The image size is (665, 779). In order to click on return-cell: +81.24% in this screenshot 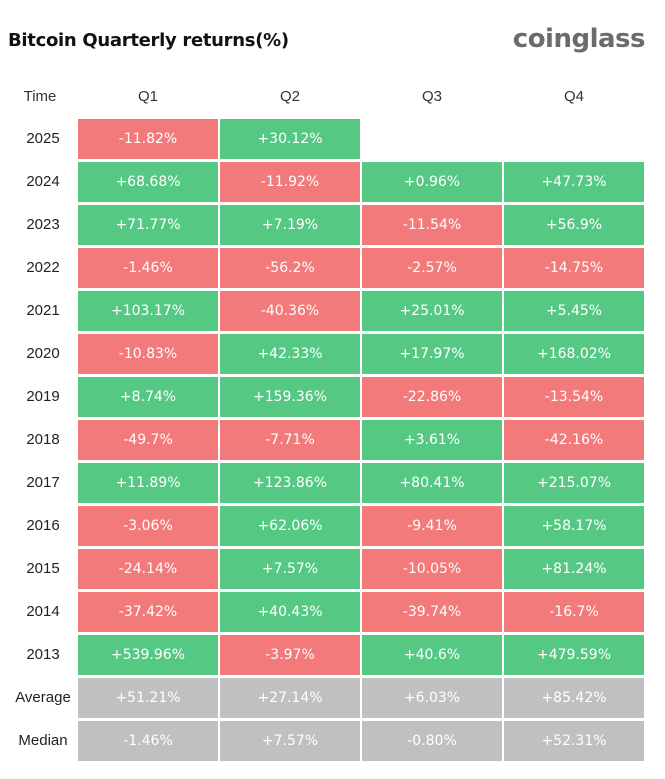, I will do `click(574, 569)`.